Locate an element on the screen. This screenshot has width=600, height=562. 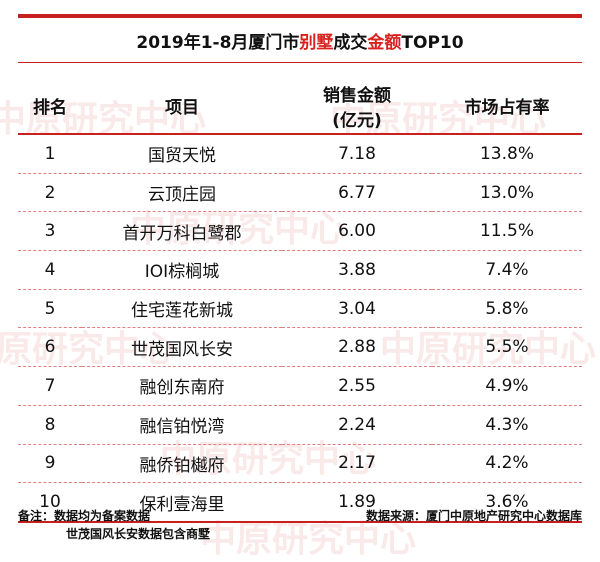
cell-project: 融侨铂樾府 is located at coordinates (182, 464).